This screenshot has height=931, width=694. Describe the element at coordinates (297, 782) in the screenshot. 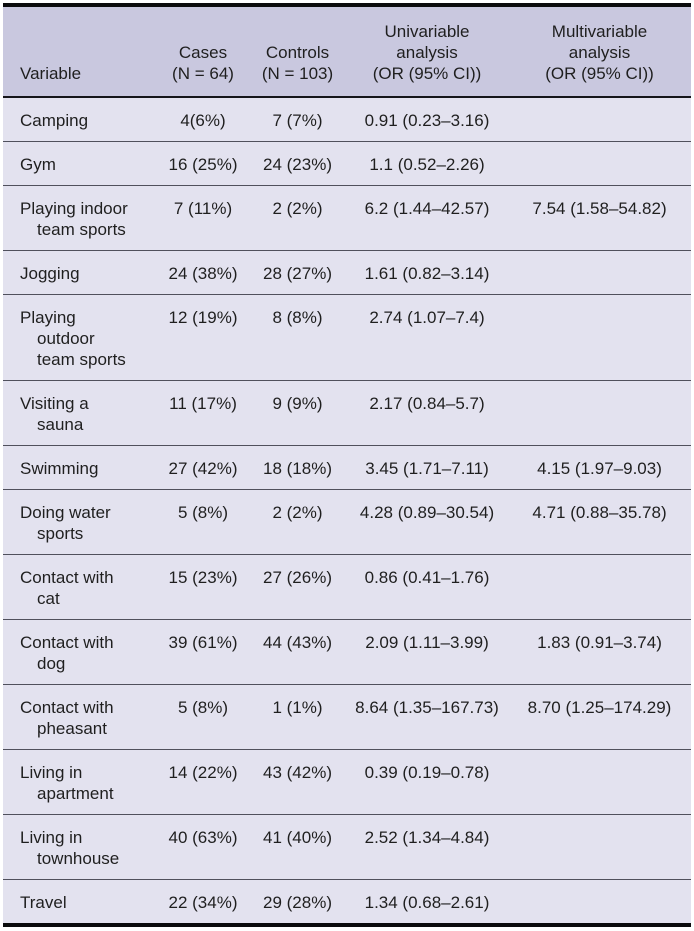

I see `cell-controls: 43 (42%)` at that location.